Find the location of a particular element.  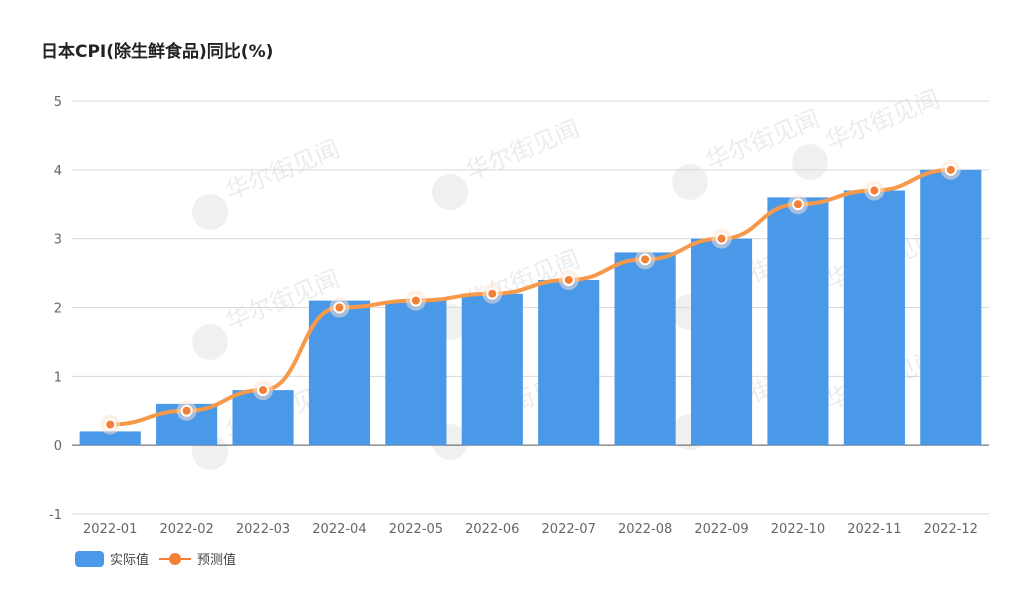

legend-line-swatch-icon is located at coordinates (175, 559).